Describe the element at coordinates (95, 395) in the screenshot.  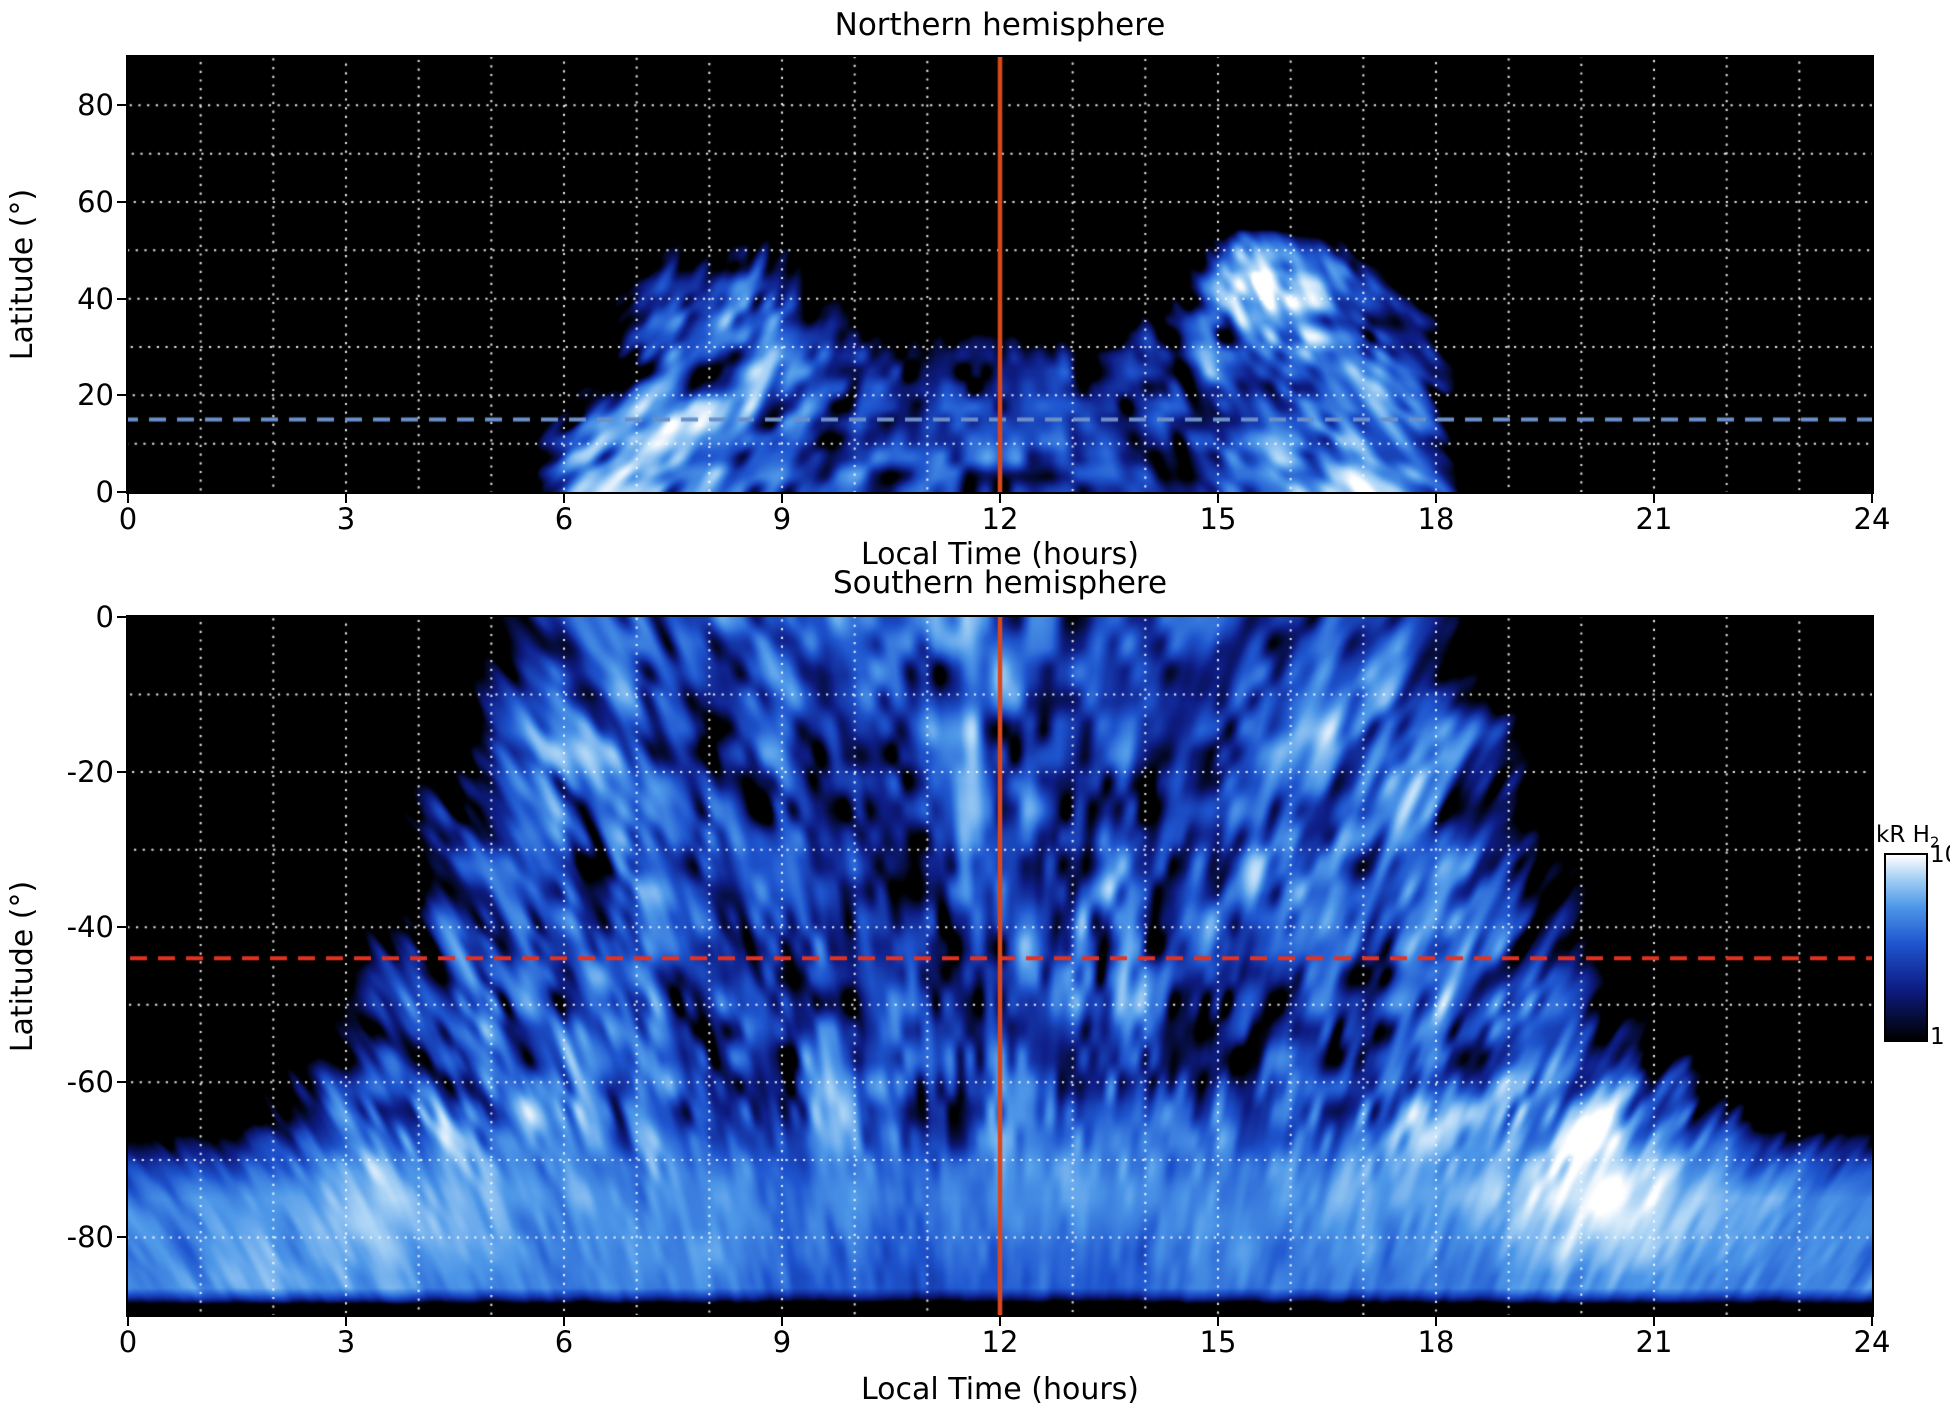
I see `north-y-tick-label: 20` at that location.